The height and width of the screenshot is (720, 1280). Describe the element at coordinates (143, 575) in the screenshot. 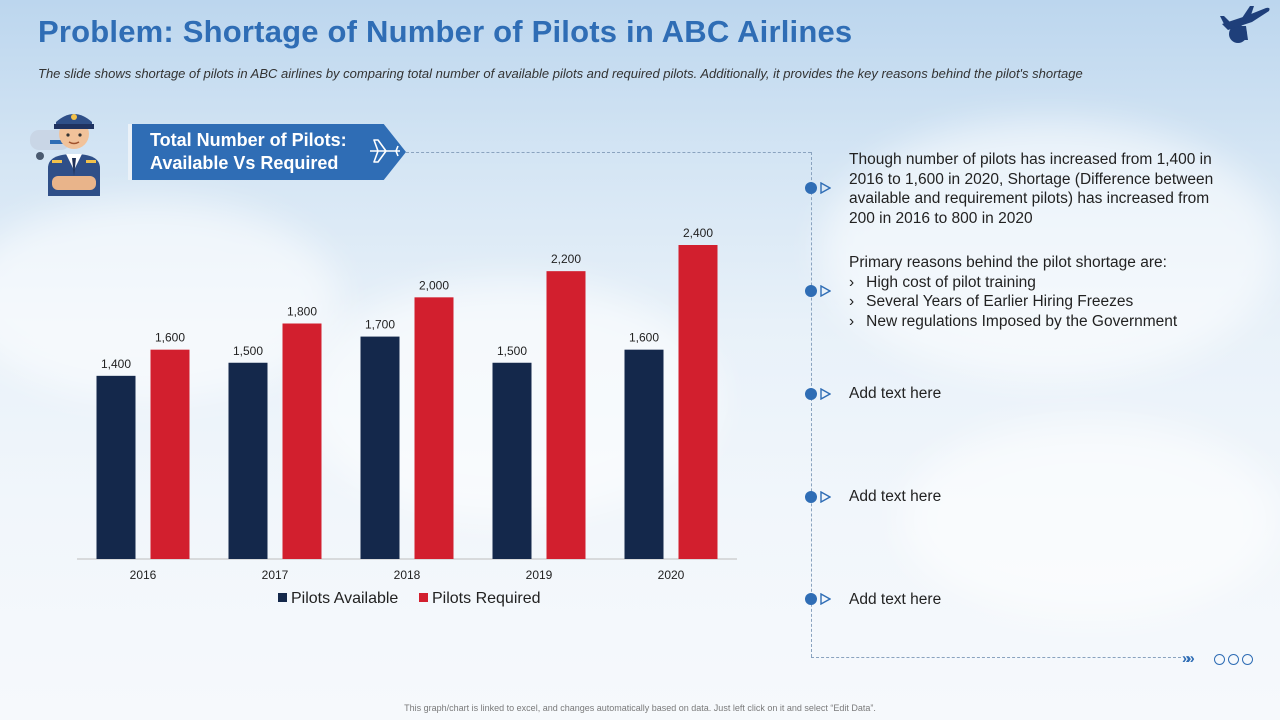

I see `x-tick-label: 2016` at that location.